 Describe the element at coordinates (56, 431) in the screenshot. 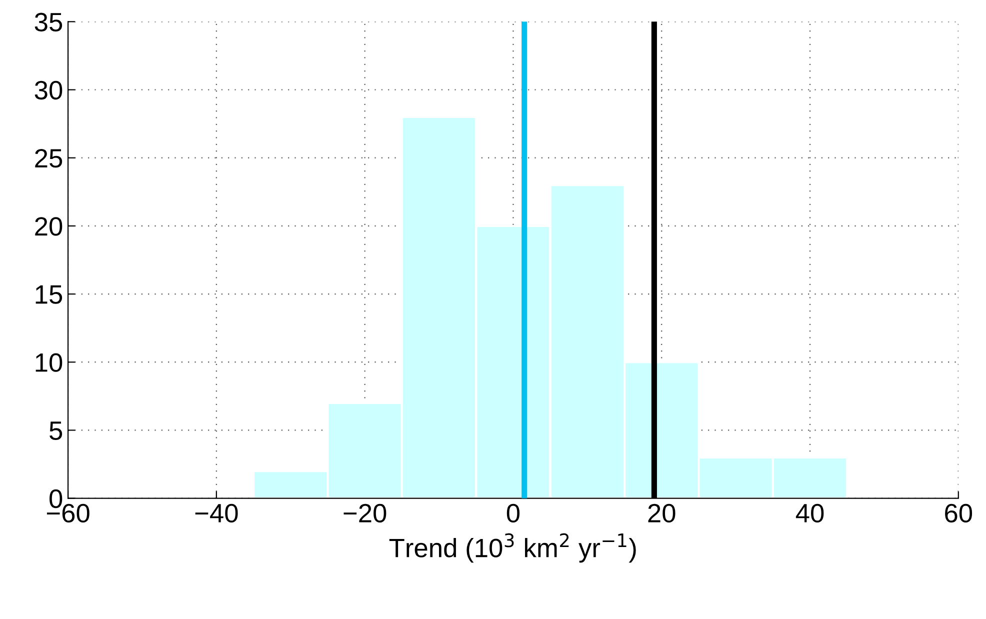

I see `y-tick-label: 5` at that location.